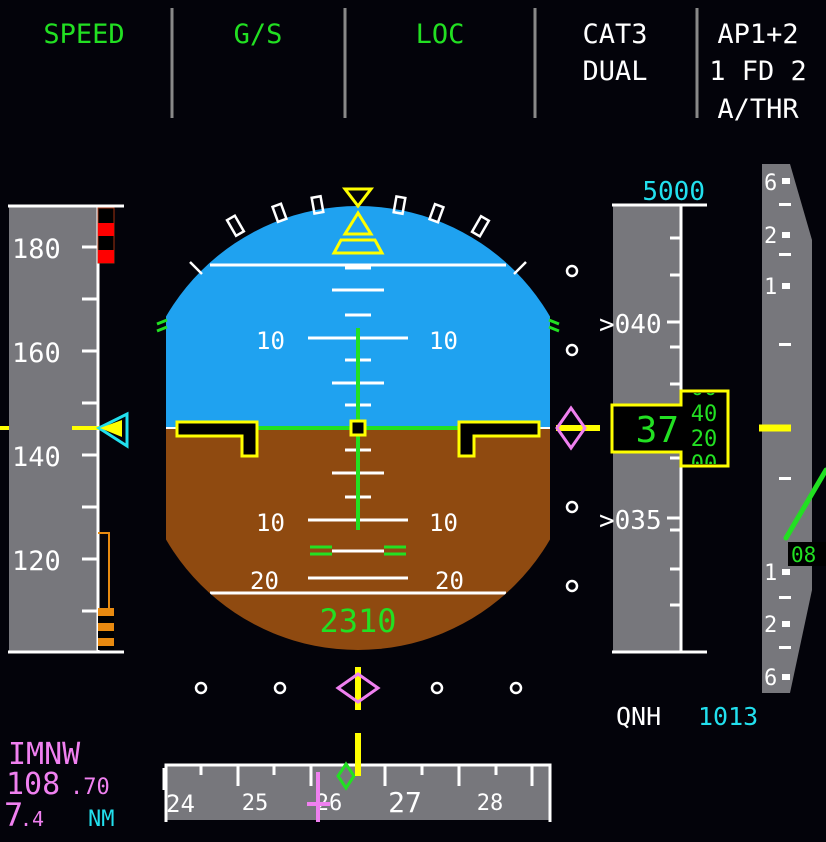 The height and width of the screenshot is (842, 826). I want to click on ils-frequency-decimal: .70, so click(90, 787).